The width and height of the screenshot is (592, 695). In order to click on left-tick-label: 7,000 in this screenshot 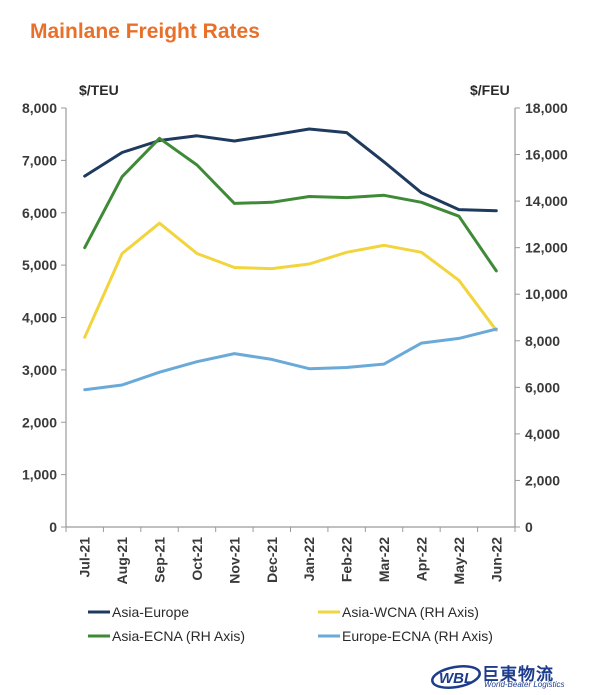, I will do `click(39, 160)`.